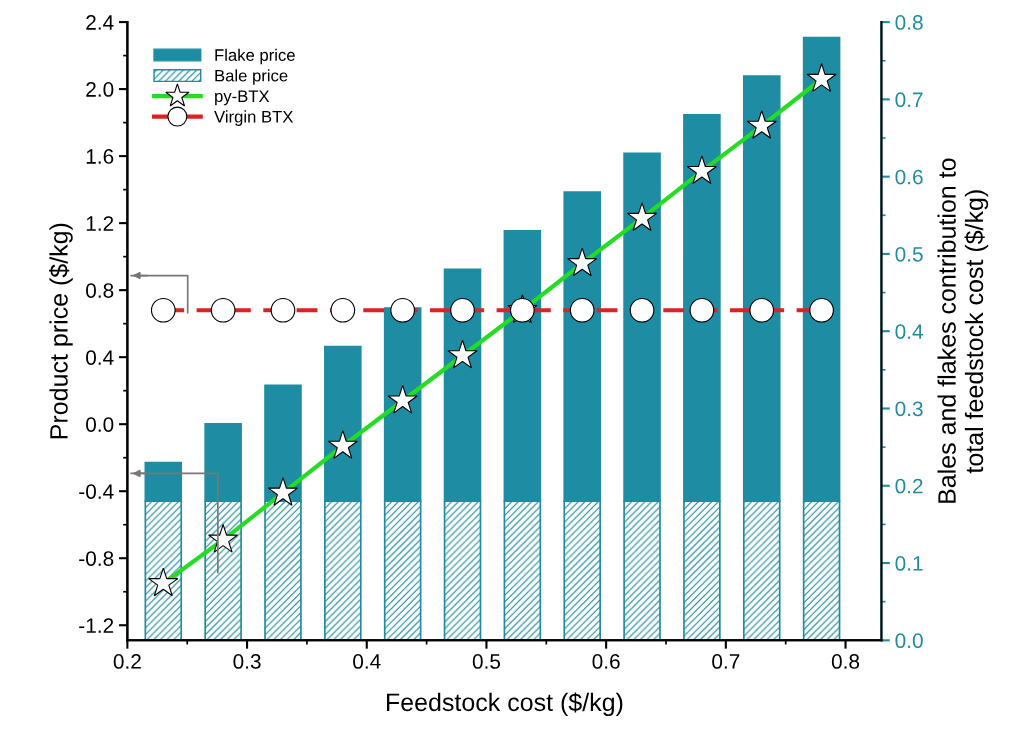 The width and height of the screenshot is (1019, 736). I want to click on y-tick-label: 0.8, so click(100, 290).